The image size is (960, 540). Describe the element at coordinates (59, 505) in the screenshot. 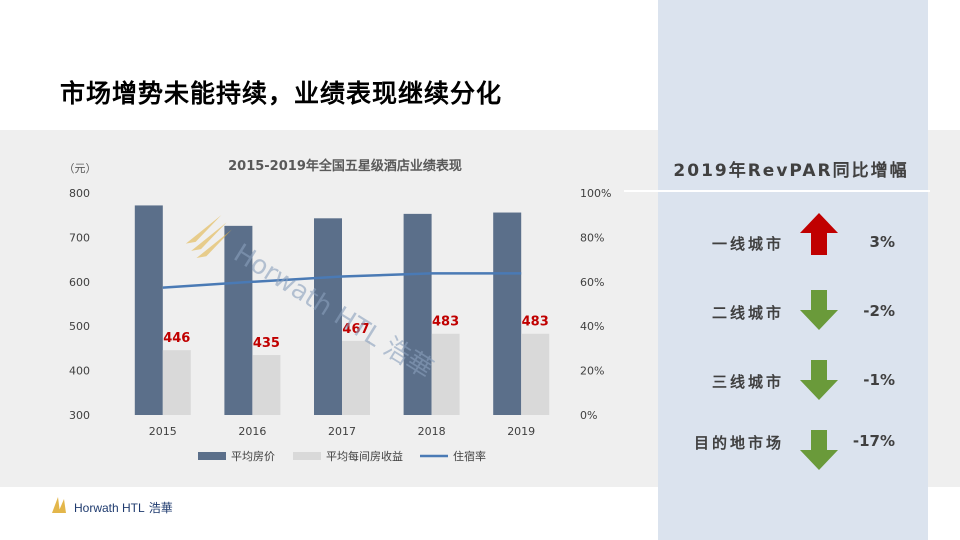

I see `horwath-logo-icon` at that location.